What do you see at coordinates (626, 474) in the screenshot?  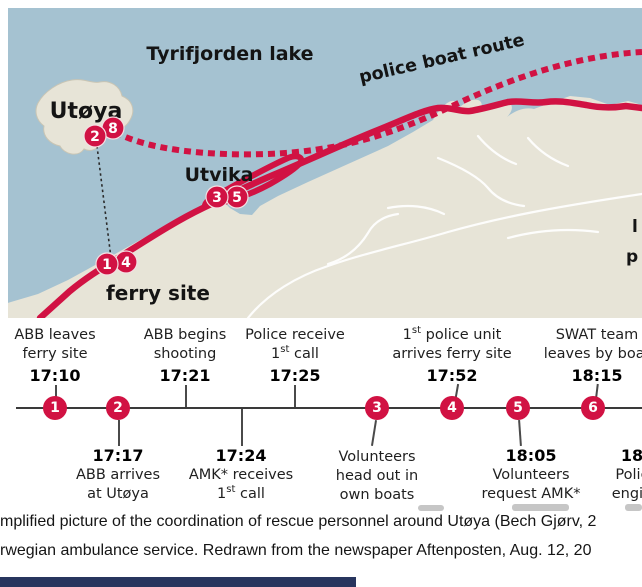 I see `event-police-engine-cut: 18 Polic engin` at bounding box center [626, 474].